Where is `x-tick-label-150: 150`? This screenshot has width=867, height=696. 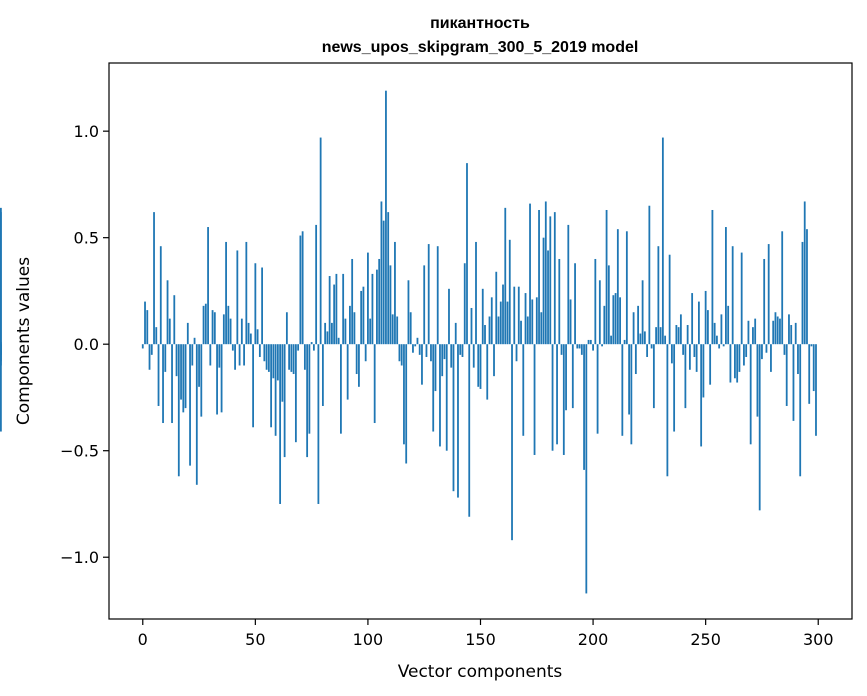
x-tick-label-150: 150 is located at coordinates (480, 639).